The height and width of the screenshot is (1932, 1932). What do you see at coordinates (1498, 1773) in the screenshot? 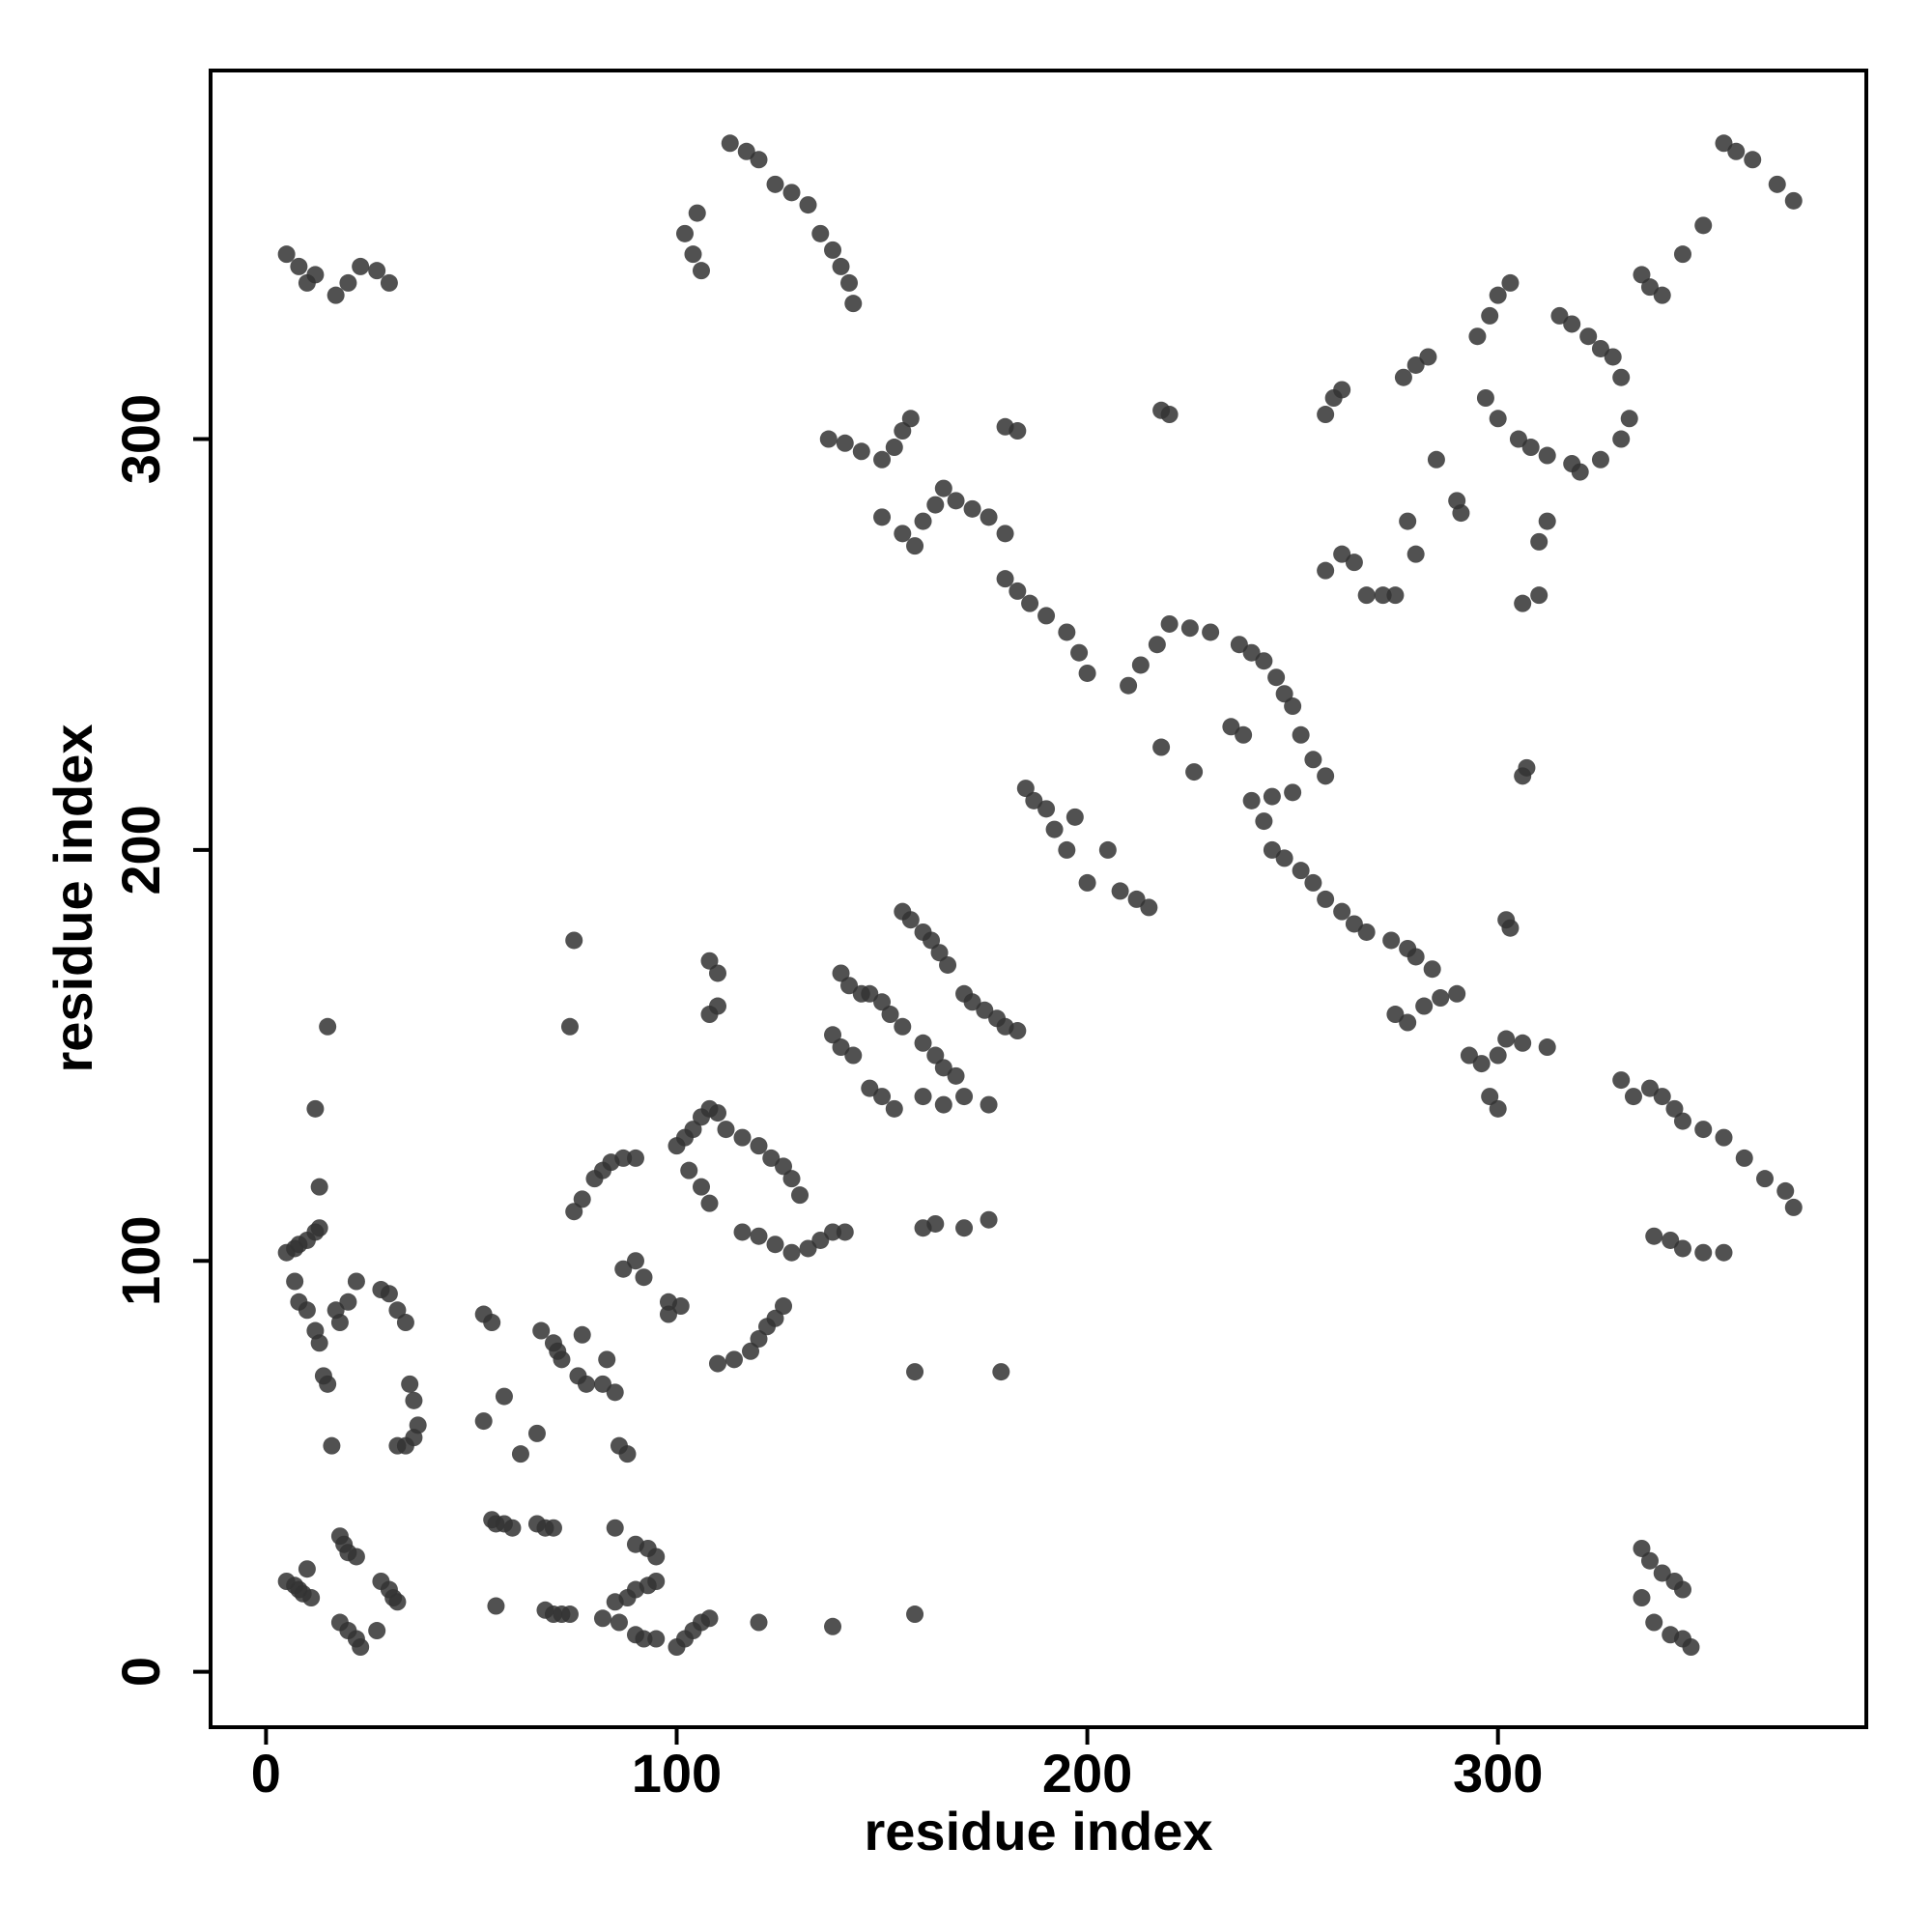
I see `x-tick-label: 300` at bounding box center [1498, 1773].